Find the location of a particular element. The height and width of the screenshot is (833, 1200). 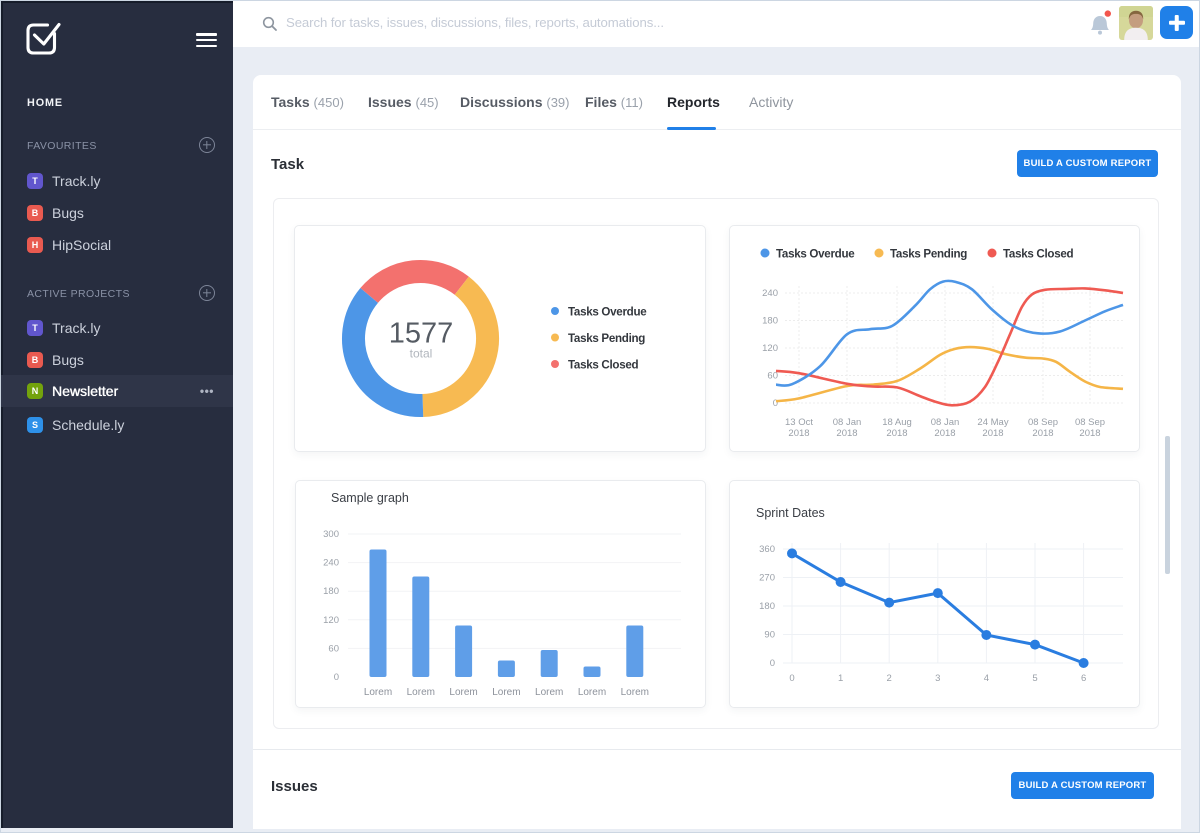

svg-text: 5 is located at coordinates (1034, 678).